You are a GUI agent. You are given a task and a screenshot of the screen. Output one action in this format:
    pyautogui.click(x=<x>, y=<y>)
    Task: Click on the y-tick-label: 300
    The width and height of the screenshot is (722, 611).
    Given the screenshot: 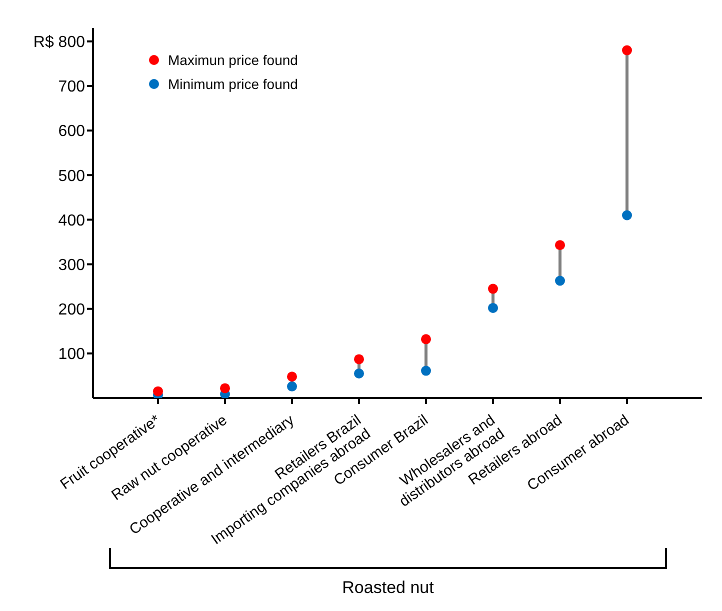 What is the action you would take?
    pyautogui.click(x=72, y=265)
    